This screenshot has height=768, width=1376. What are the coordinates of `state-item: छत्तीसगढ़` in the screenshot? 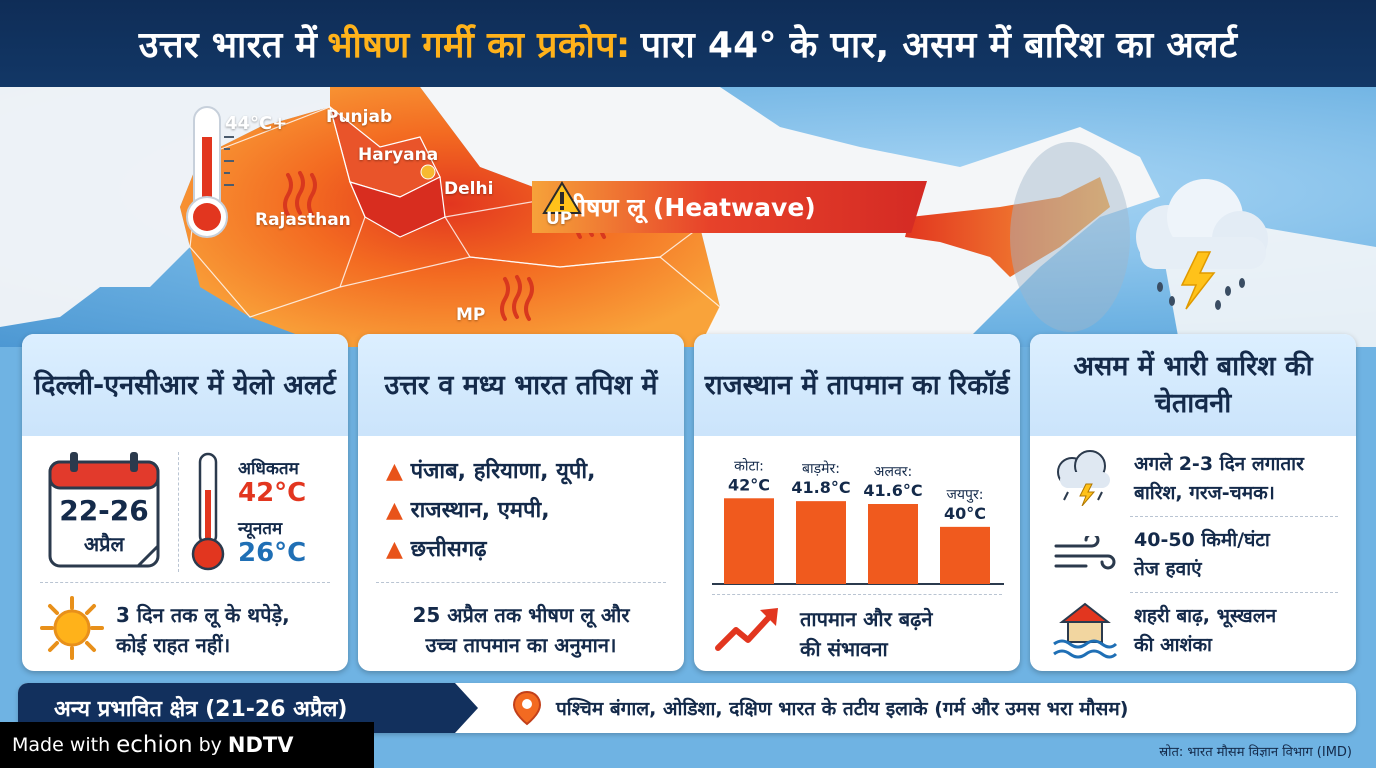 It's located at (448, 549).